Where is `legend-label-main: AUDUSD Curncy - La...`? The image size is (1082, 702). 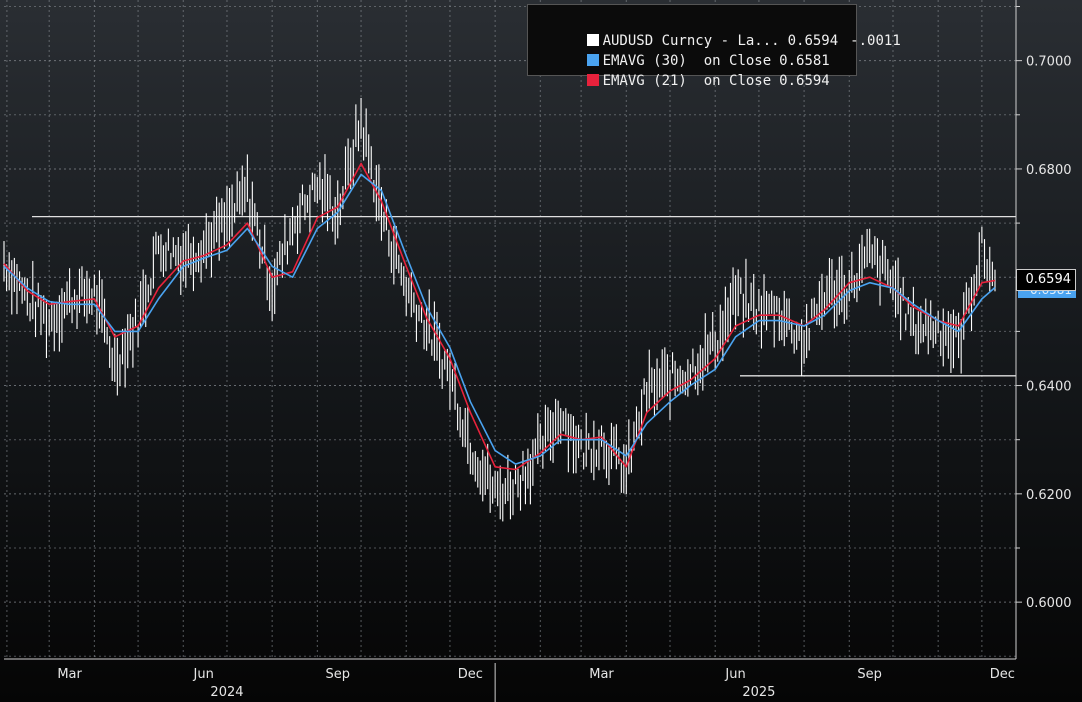
legend-label-main: AUDUSD Curncy - La... is located at coordinates (691, 41).